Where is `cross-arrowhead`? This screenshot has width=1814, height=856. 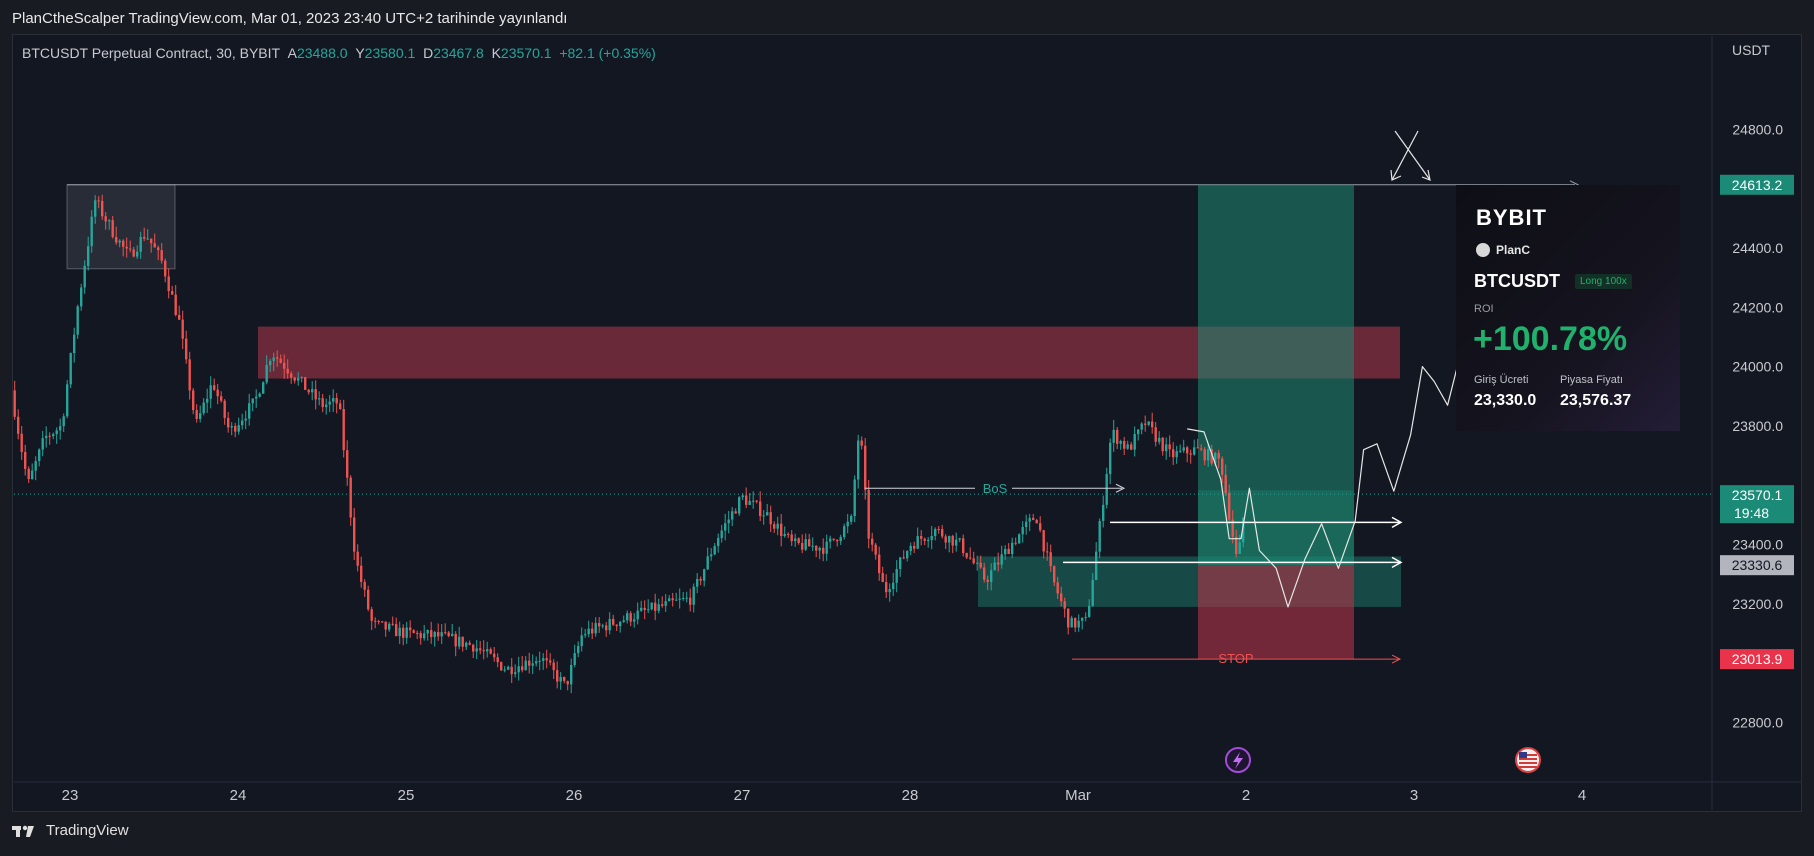 cross-arrowhead is located at coordinates (1396, 175).